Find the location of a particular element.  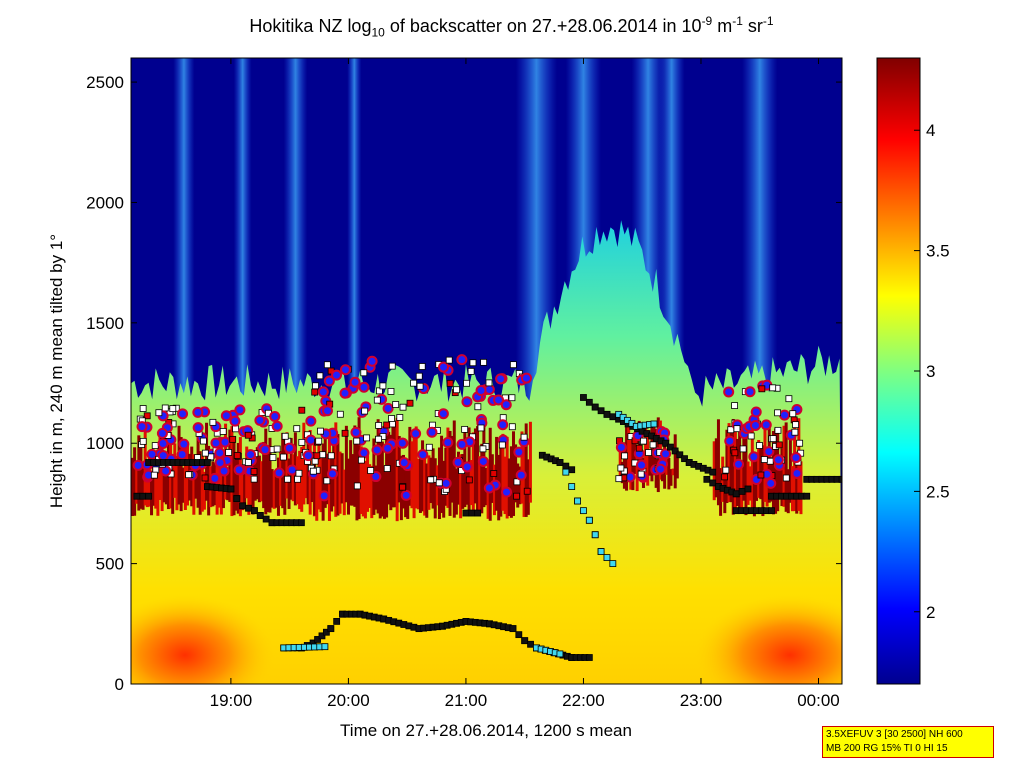

y-tick-label: 0 is located at coordinates (119, 684).